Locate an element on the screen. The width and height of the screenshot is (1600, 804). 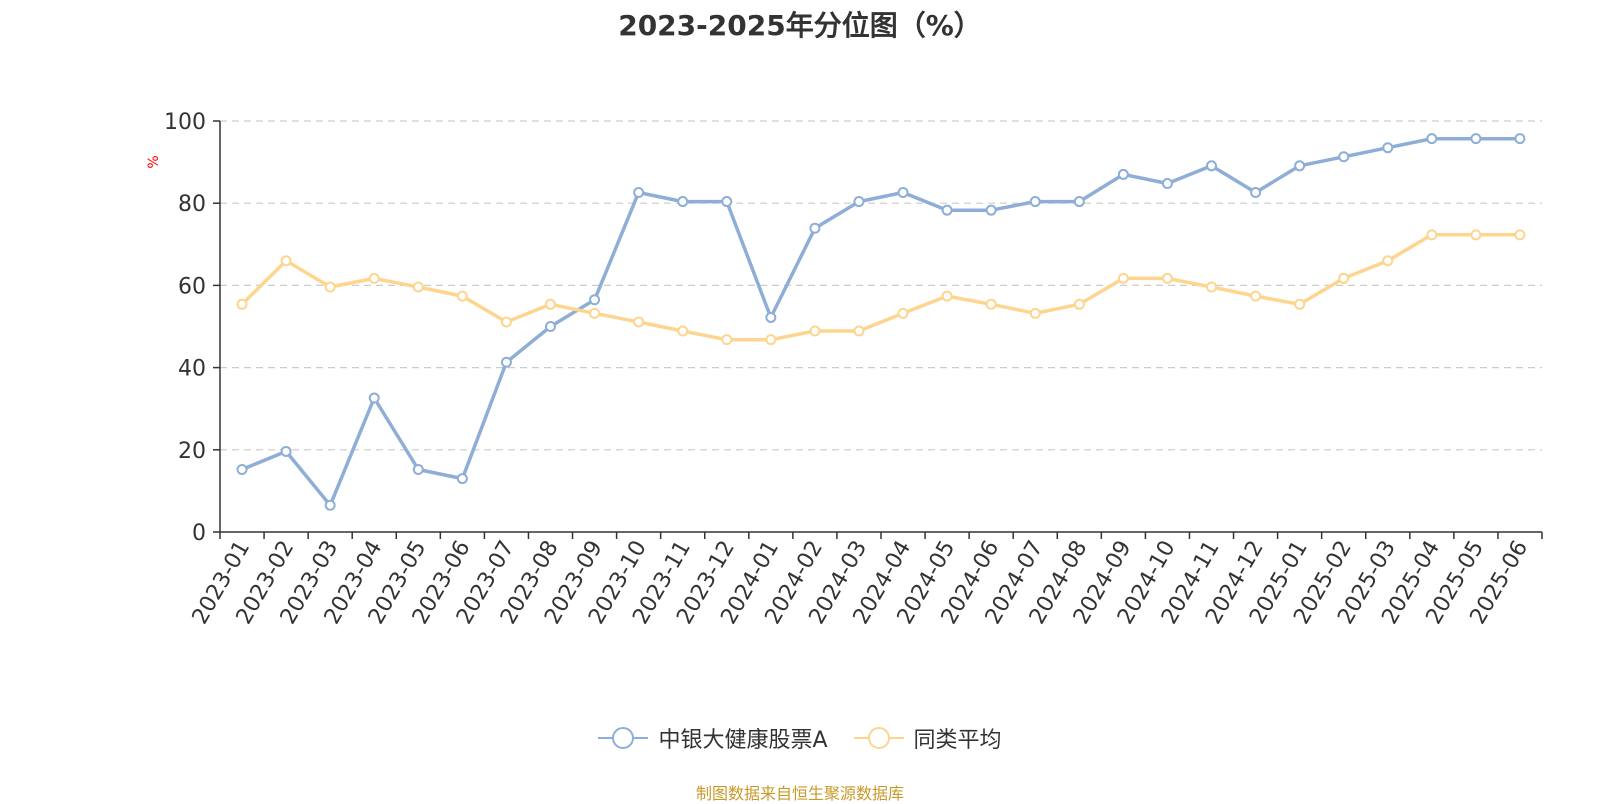
y-tick-label: 100 is located at coordinates (185, 122).